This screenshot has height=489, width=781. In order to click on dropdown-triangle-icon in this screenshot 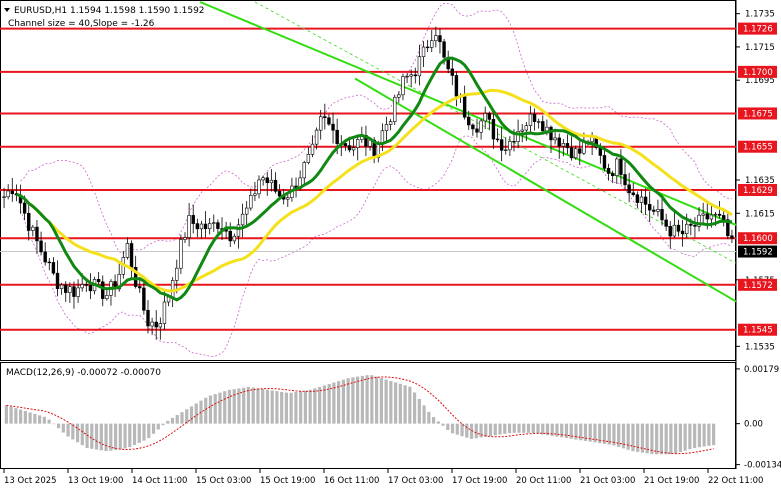, I will do `click(7, 10)`.